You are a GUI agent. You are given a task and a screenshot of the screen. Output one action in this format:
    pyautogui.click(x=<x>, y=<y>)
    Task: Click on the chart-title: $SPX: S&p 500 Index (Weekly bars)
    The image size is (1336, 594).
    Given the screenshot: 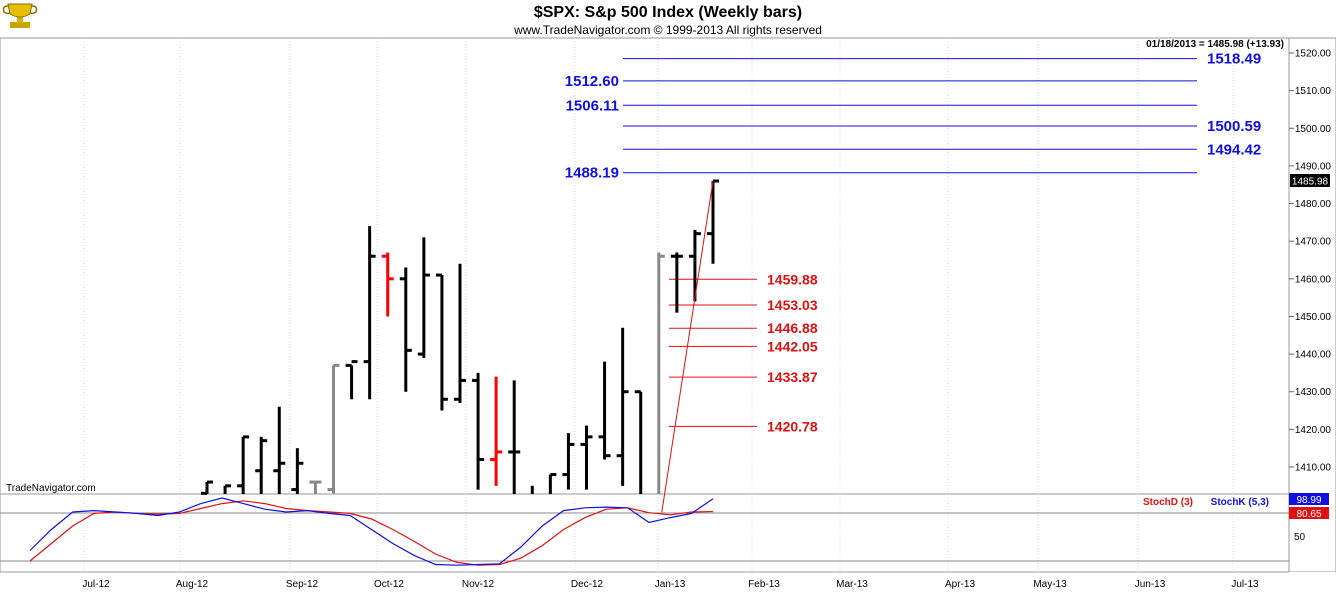 What is the action you would take?
    pyautogui.click(x=668, y=12)
    